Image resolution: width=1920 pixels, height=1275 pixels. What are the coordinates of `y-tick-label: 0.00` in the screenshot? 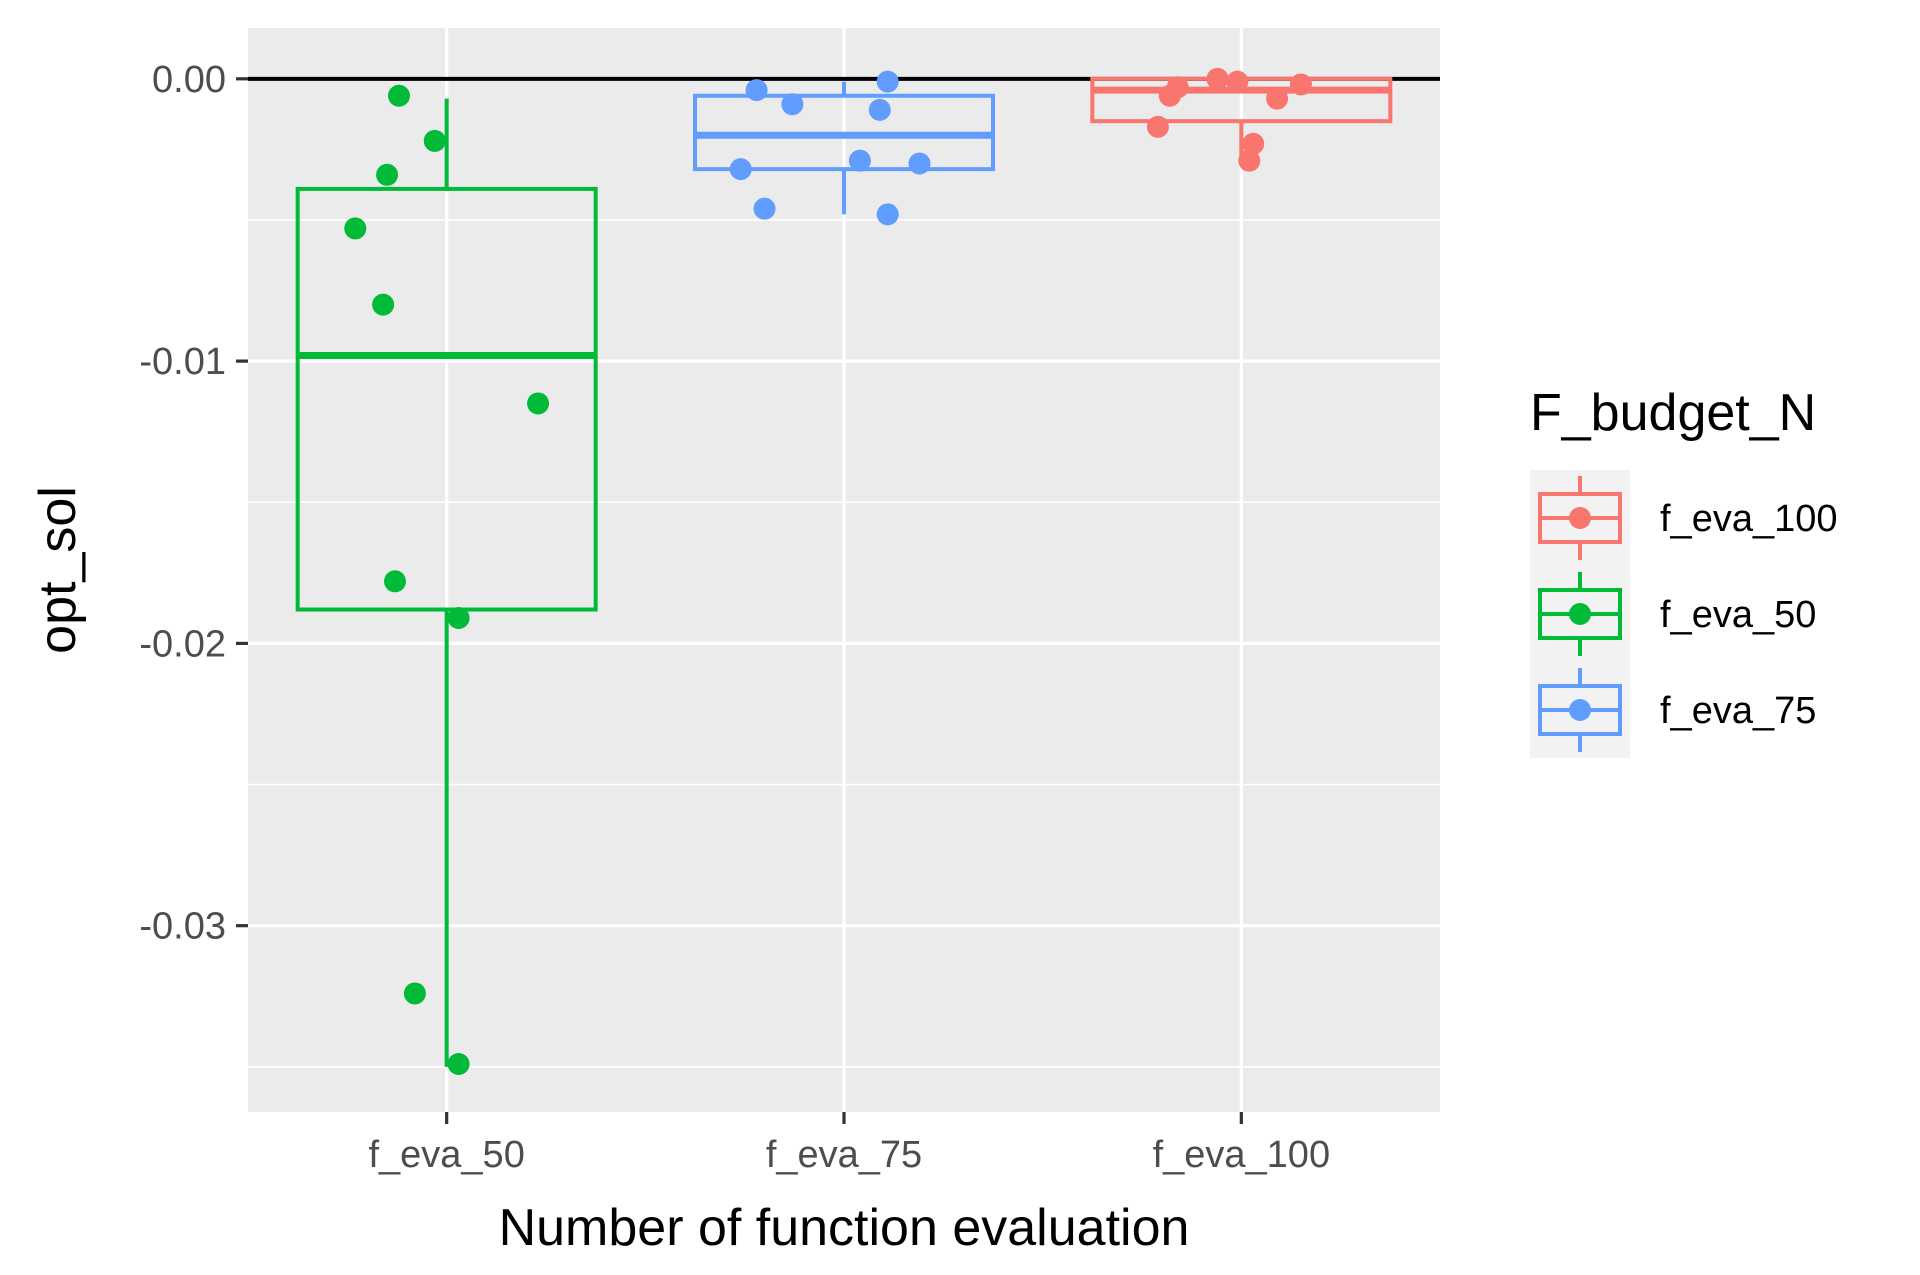 It's located at (189, 80).